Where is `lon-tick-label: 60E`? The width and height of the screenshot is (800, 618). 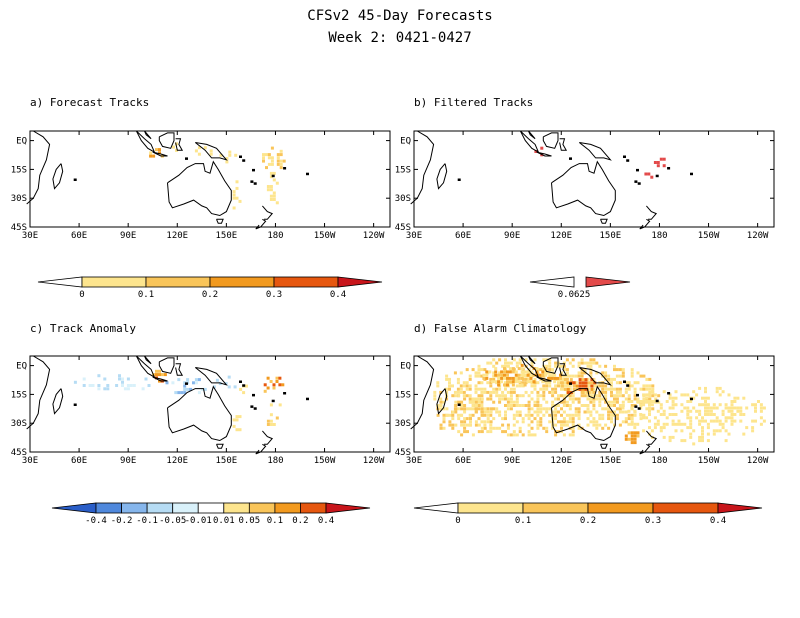 lon-tick-label: 60E is located at coordinates (79, 236).